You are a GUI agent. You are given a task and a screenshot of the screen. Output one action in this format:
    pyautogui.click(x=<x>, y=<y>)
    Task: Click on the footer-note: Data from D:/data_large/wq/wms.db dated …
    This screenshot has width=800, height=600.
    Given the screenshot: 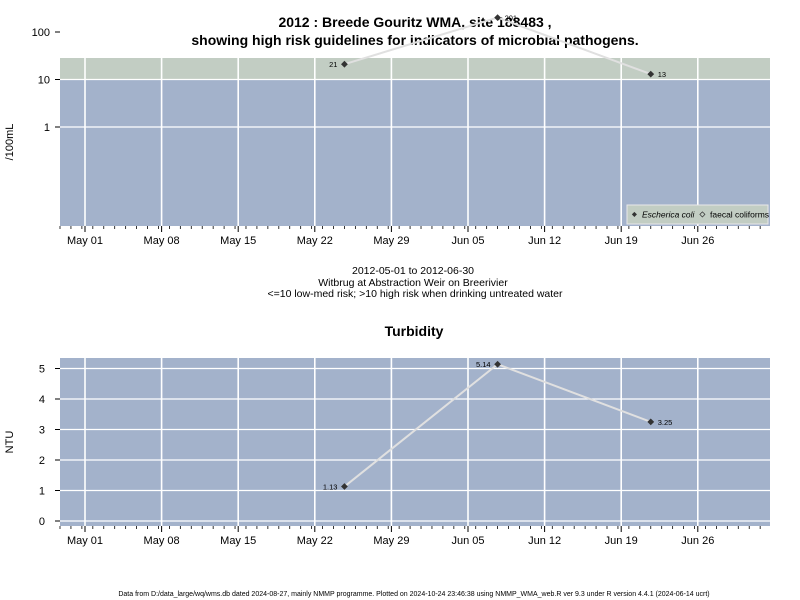 What is the action you would take?
    pyautogui.click(x=413, y=594)
    